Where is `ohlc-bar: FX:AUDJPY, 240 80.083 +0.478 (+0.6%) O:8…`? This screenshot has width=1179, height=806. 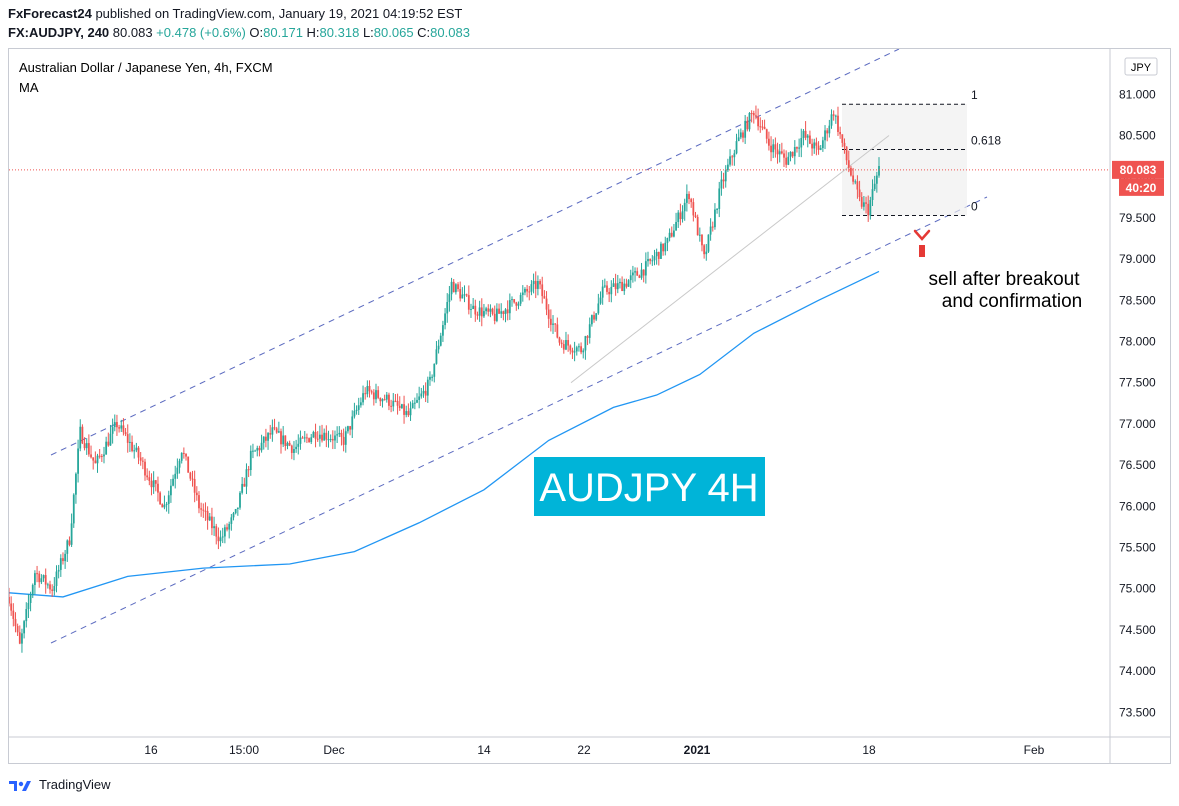
ohlc-bar: FX:AUDJPY, 240 80.083 +0.478 (+0.6%) O:8… is located at coordinates (239, 32).